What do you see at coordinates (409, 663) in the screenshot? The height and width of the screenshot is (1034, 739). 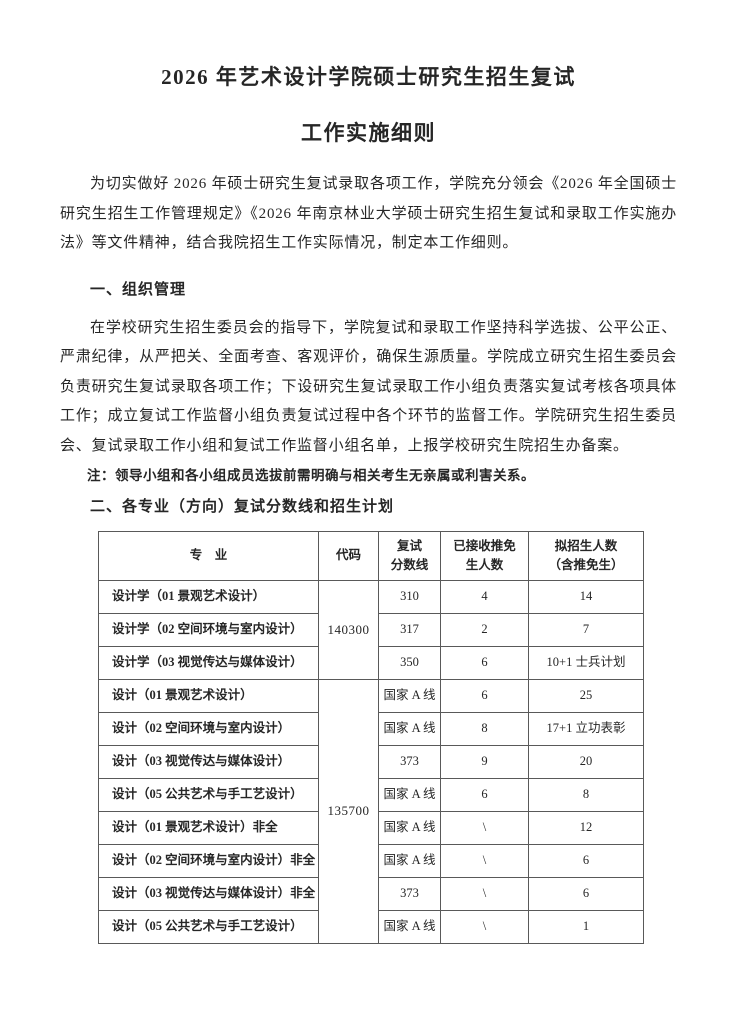 I see `score-line-cell: 350` at bounding box center [409, 663].